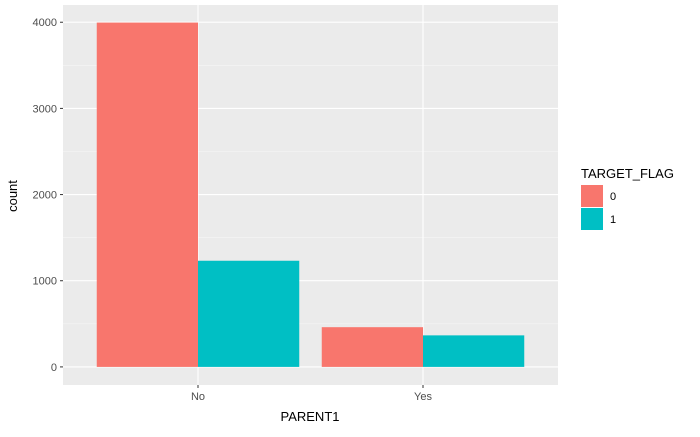 This screenshot has height=437, width=700. I want to click on legend-title: TARGET_FLAG, so click(627, 173).